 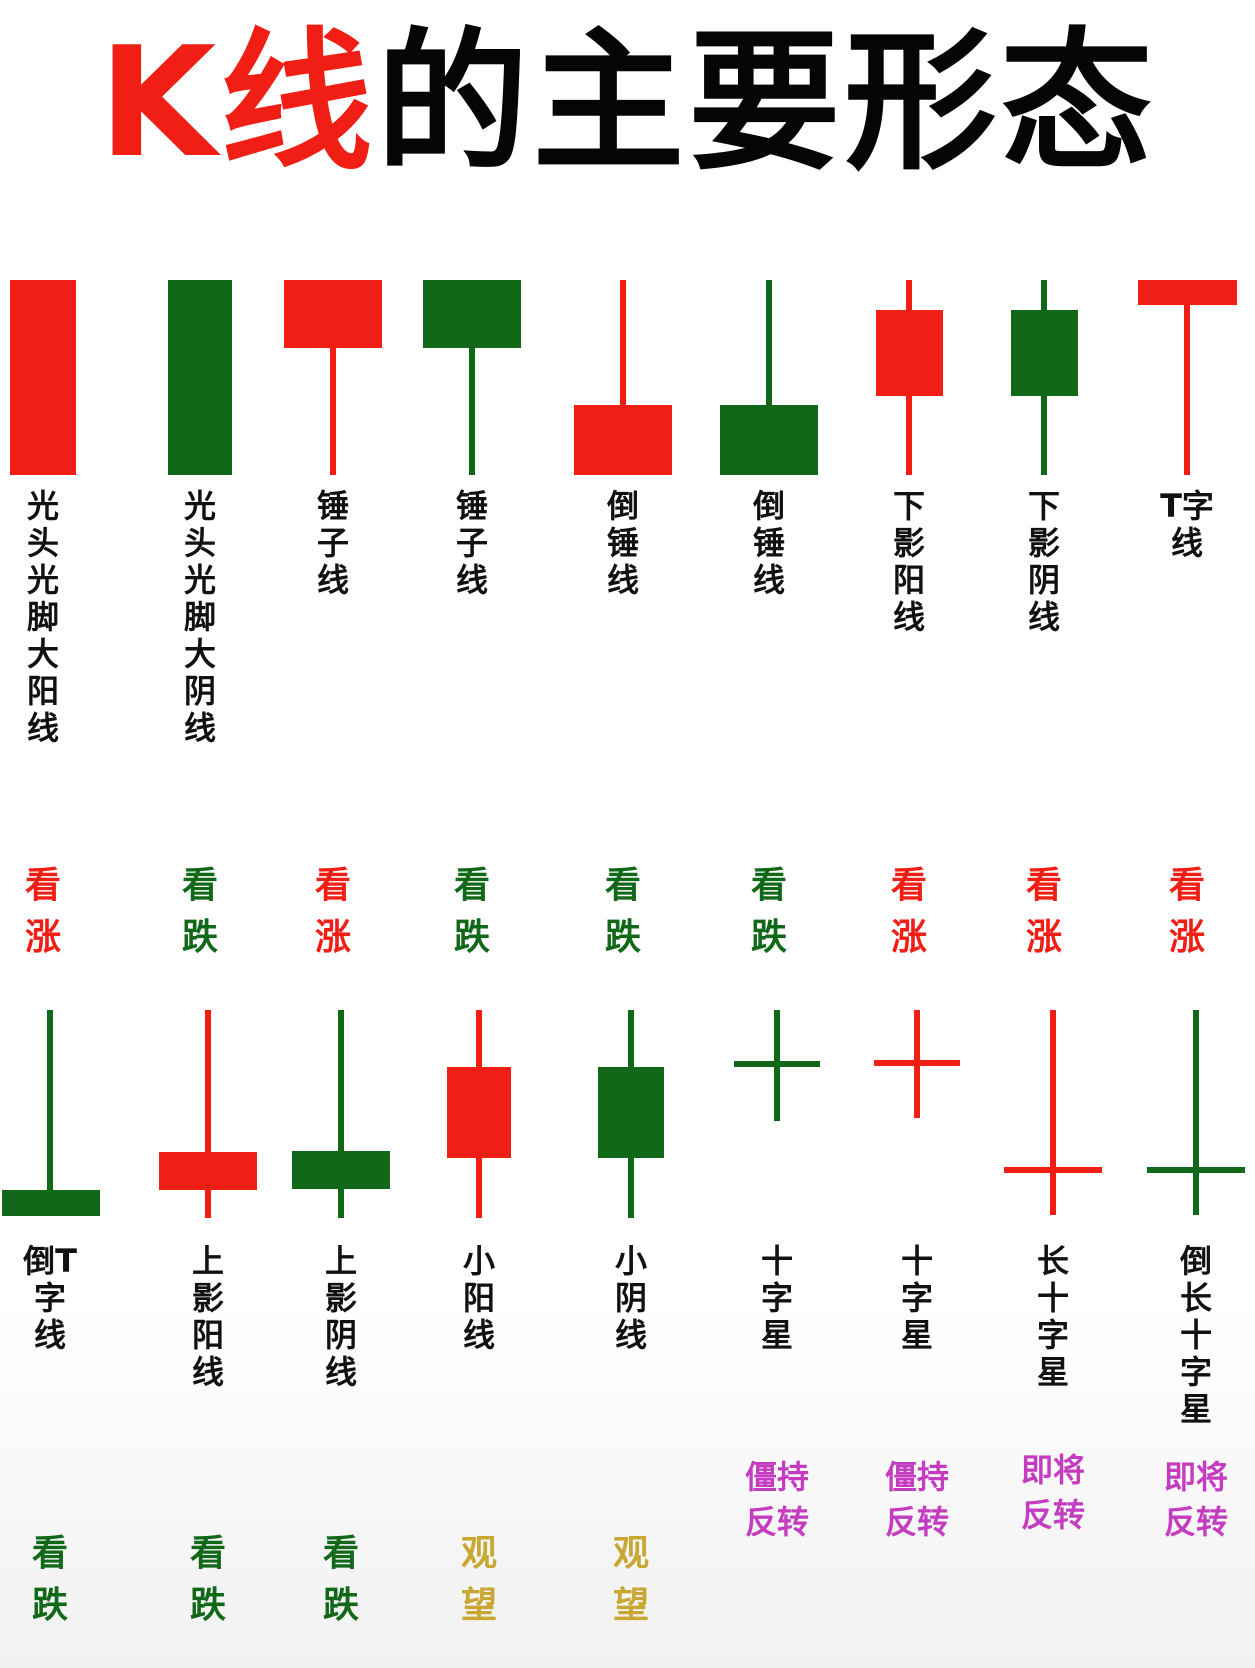 I want to click on page-title: K线的主要形态, so click(x=627, y=103).